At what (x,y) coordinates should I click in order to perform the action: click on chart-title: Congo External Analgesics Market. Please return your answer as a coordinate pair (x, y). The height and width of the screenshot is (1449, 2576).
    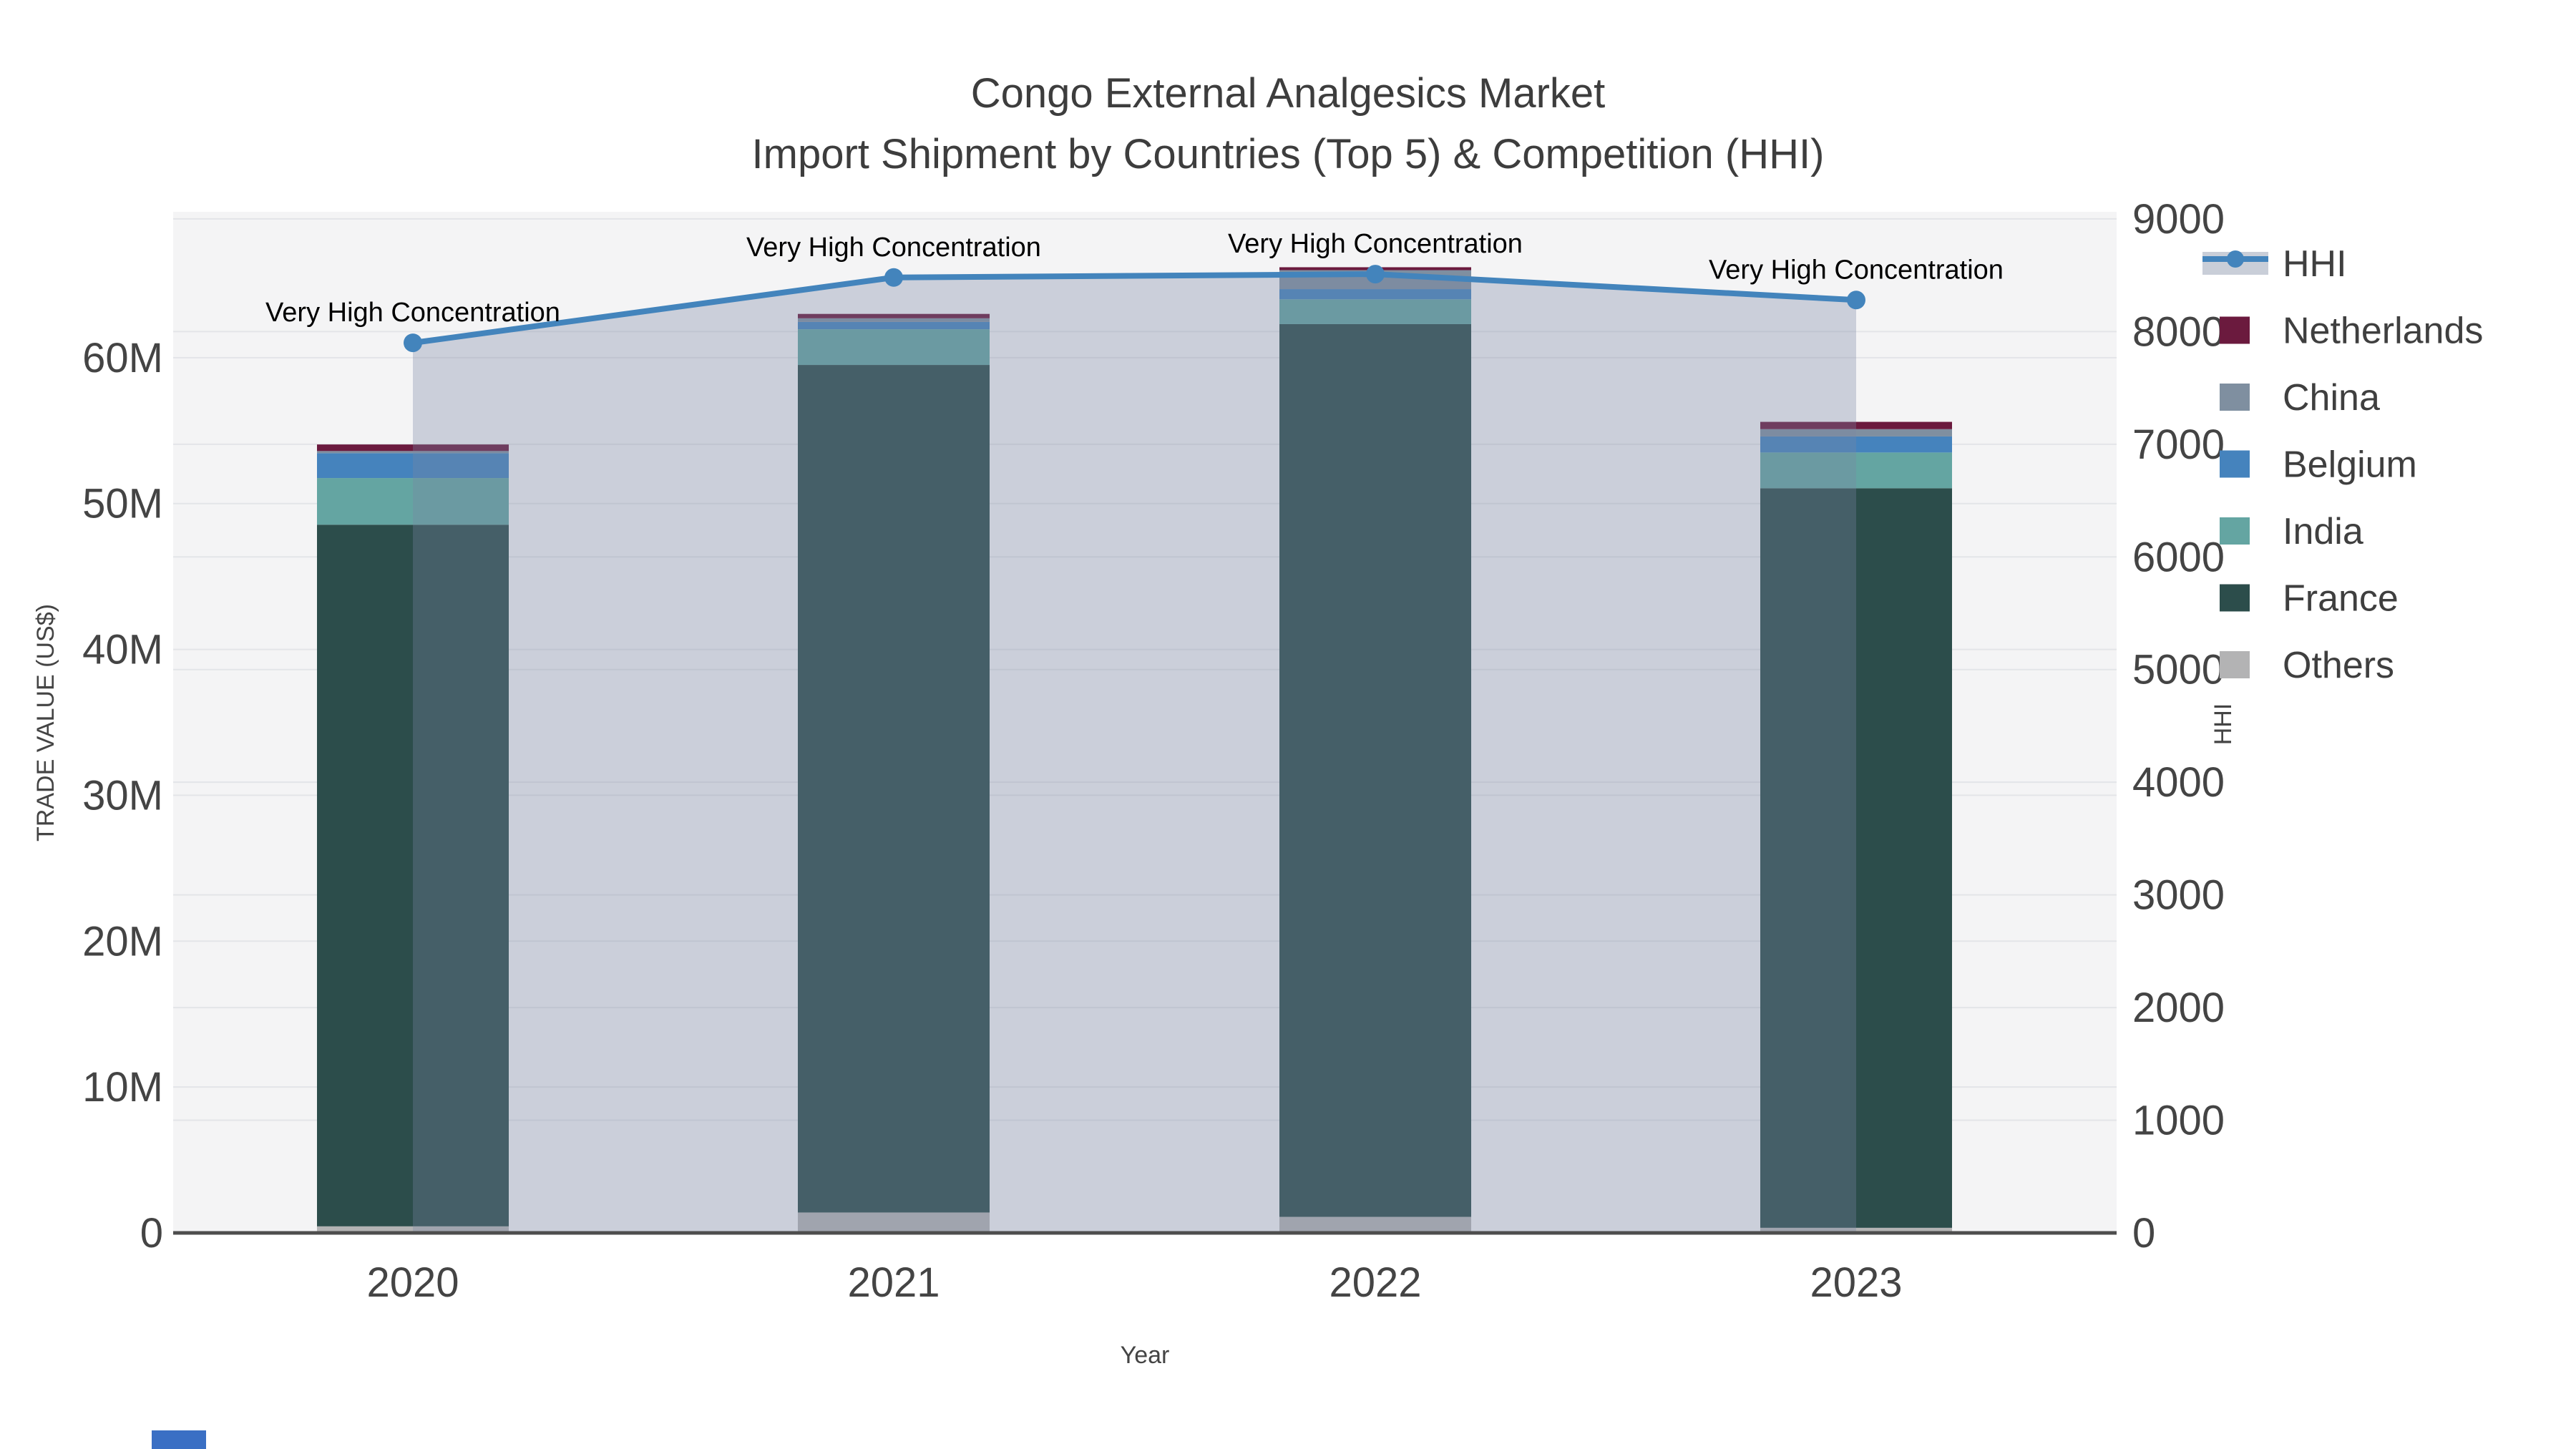
    Looking at the image, I should click on (1288, 93).